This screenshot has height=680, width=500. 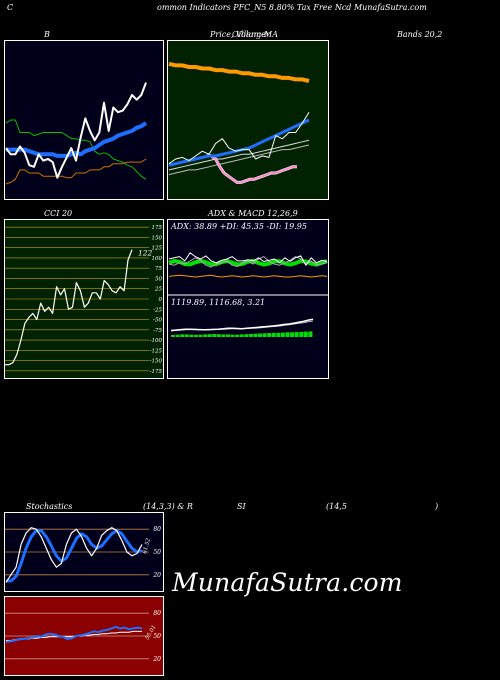 I want to click on cci-tick-label: 75, so click(x=158, y=269).